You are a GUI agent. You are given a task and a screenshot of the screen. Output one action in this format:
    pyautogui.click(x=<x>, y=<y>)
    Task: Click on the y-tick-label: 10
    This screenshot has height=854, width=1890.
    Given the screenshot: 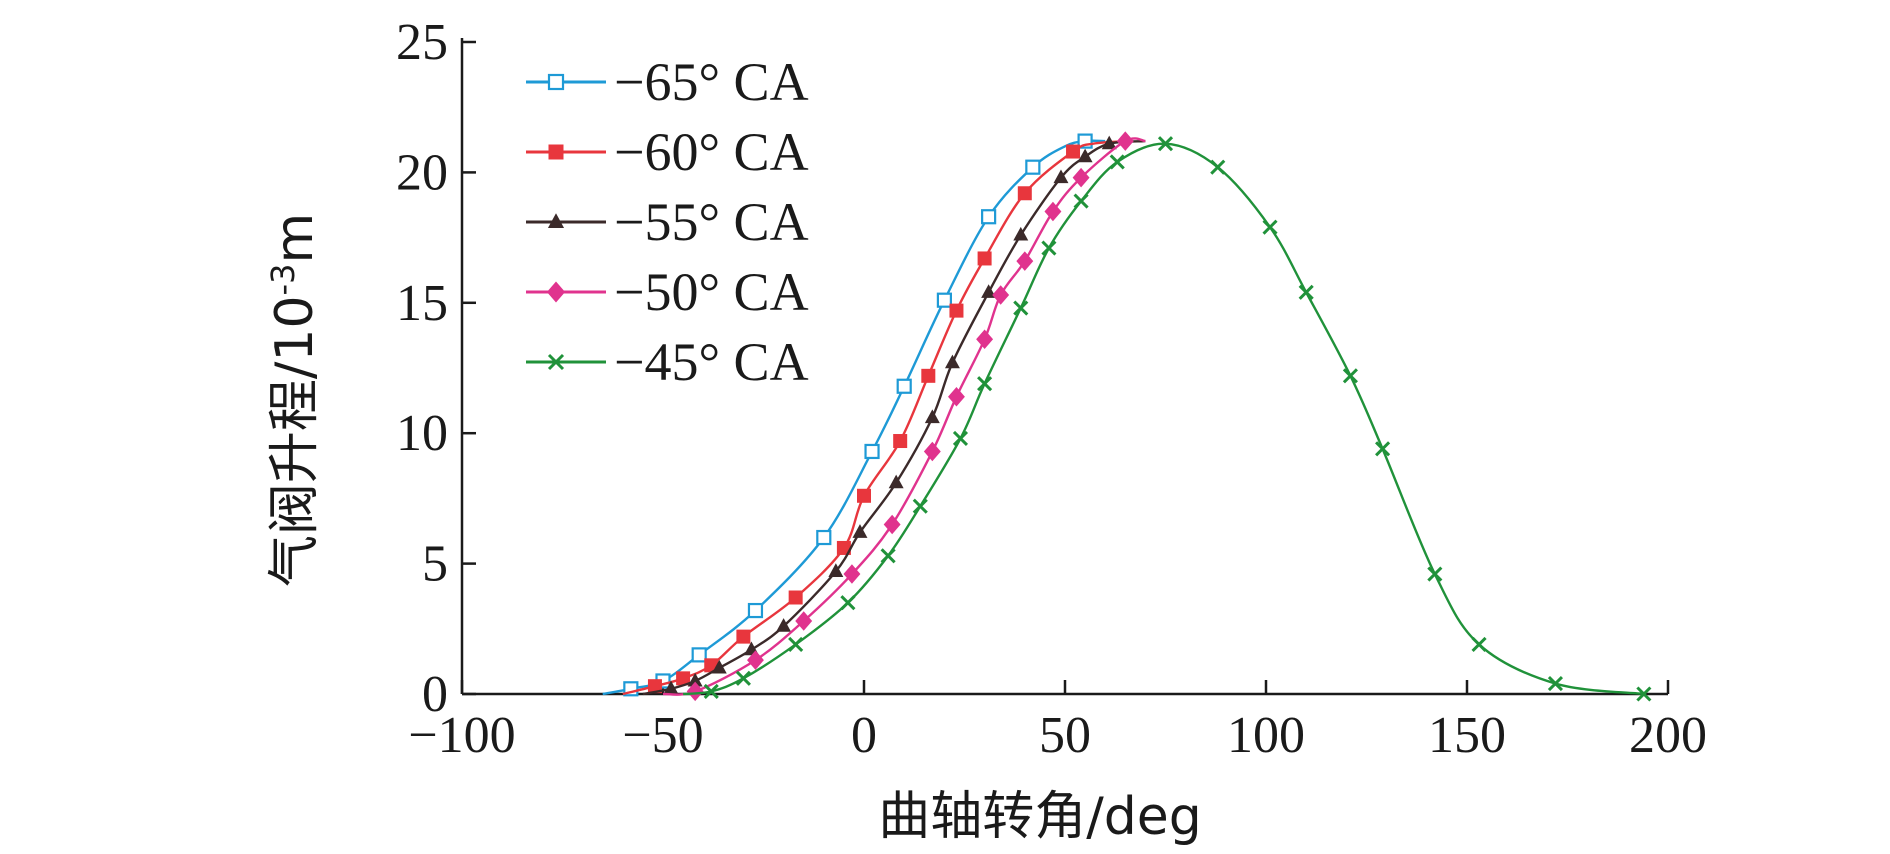 What is the action you would take?
    pyautogui.click(x=422, y=433)
    